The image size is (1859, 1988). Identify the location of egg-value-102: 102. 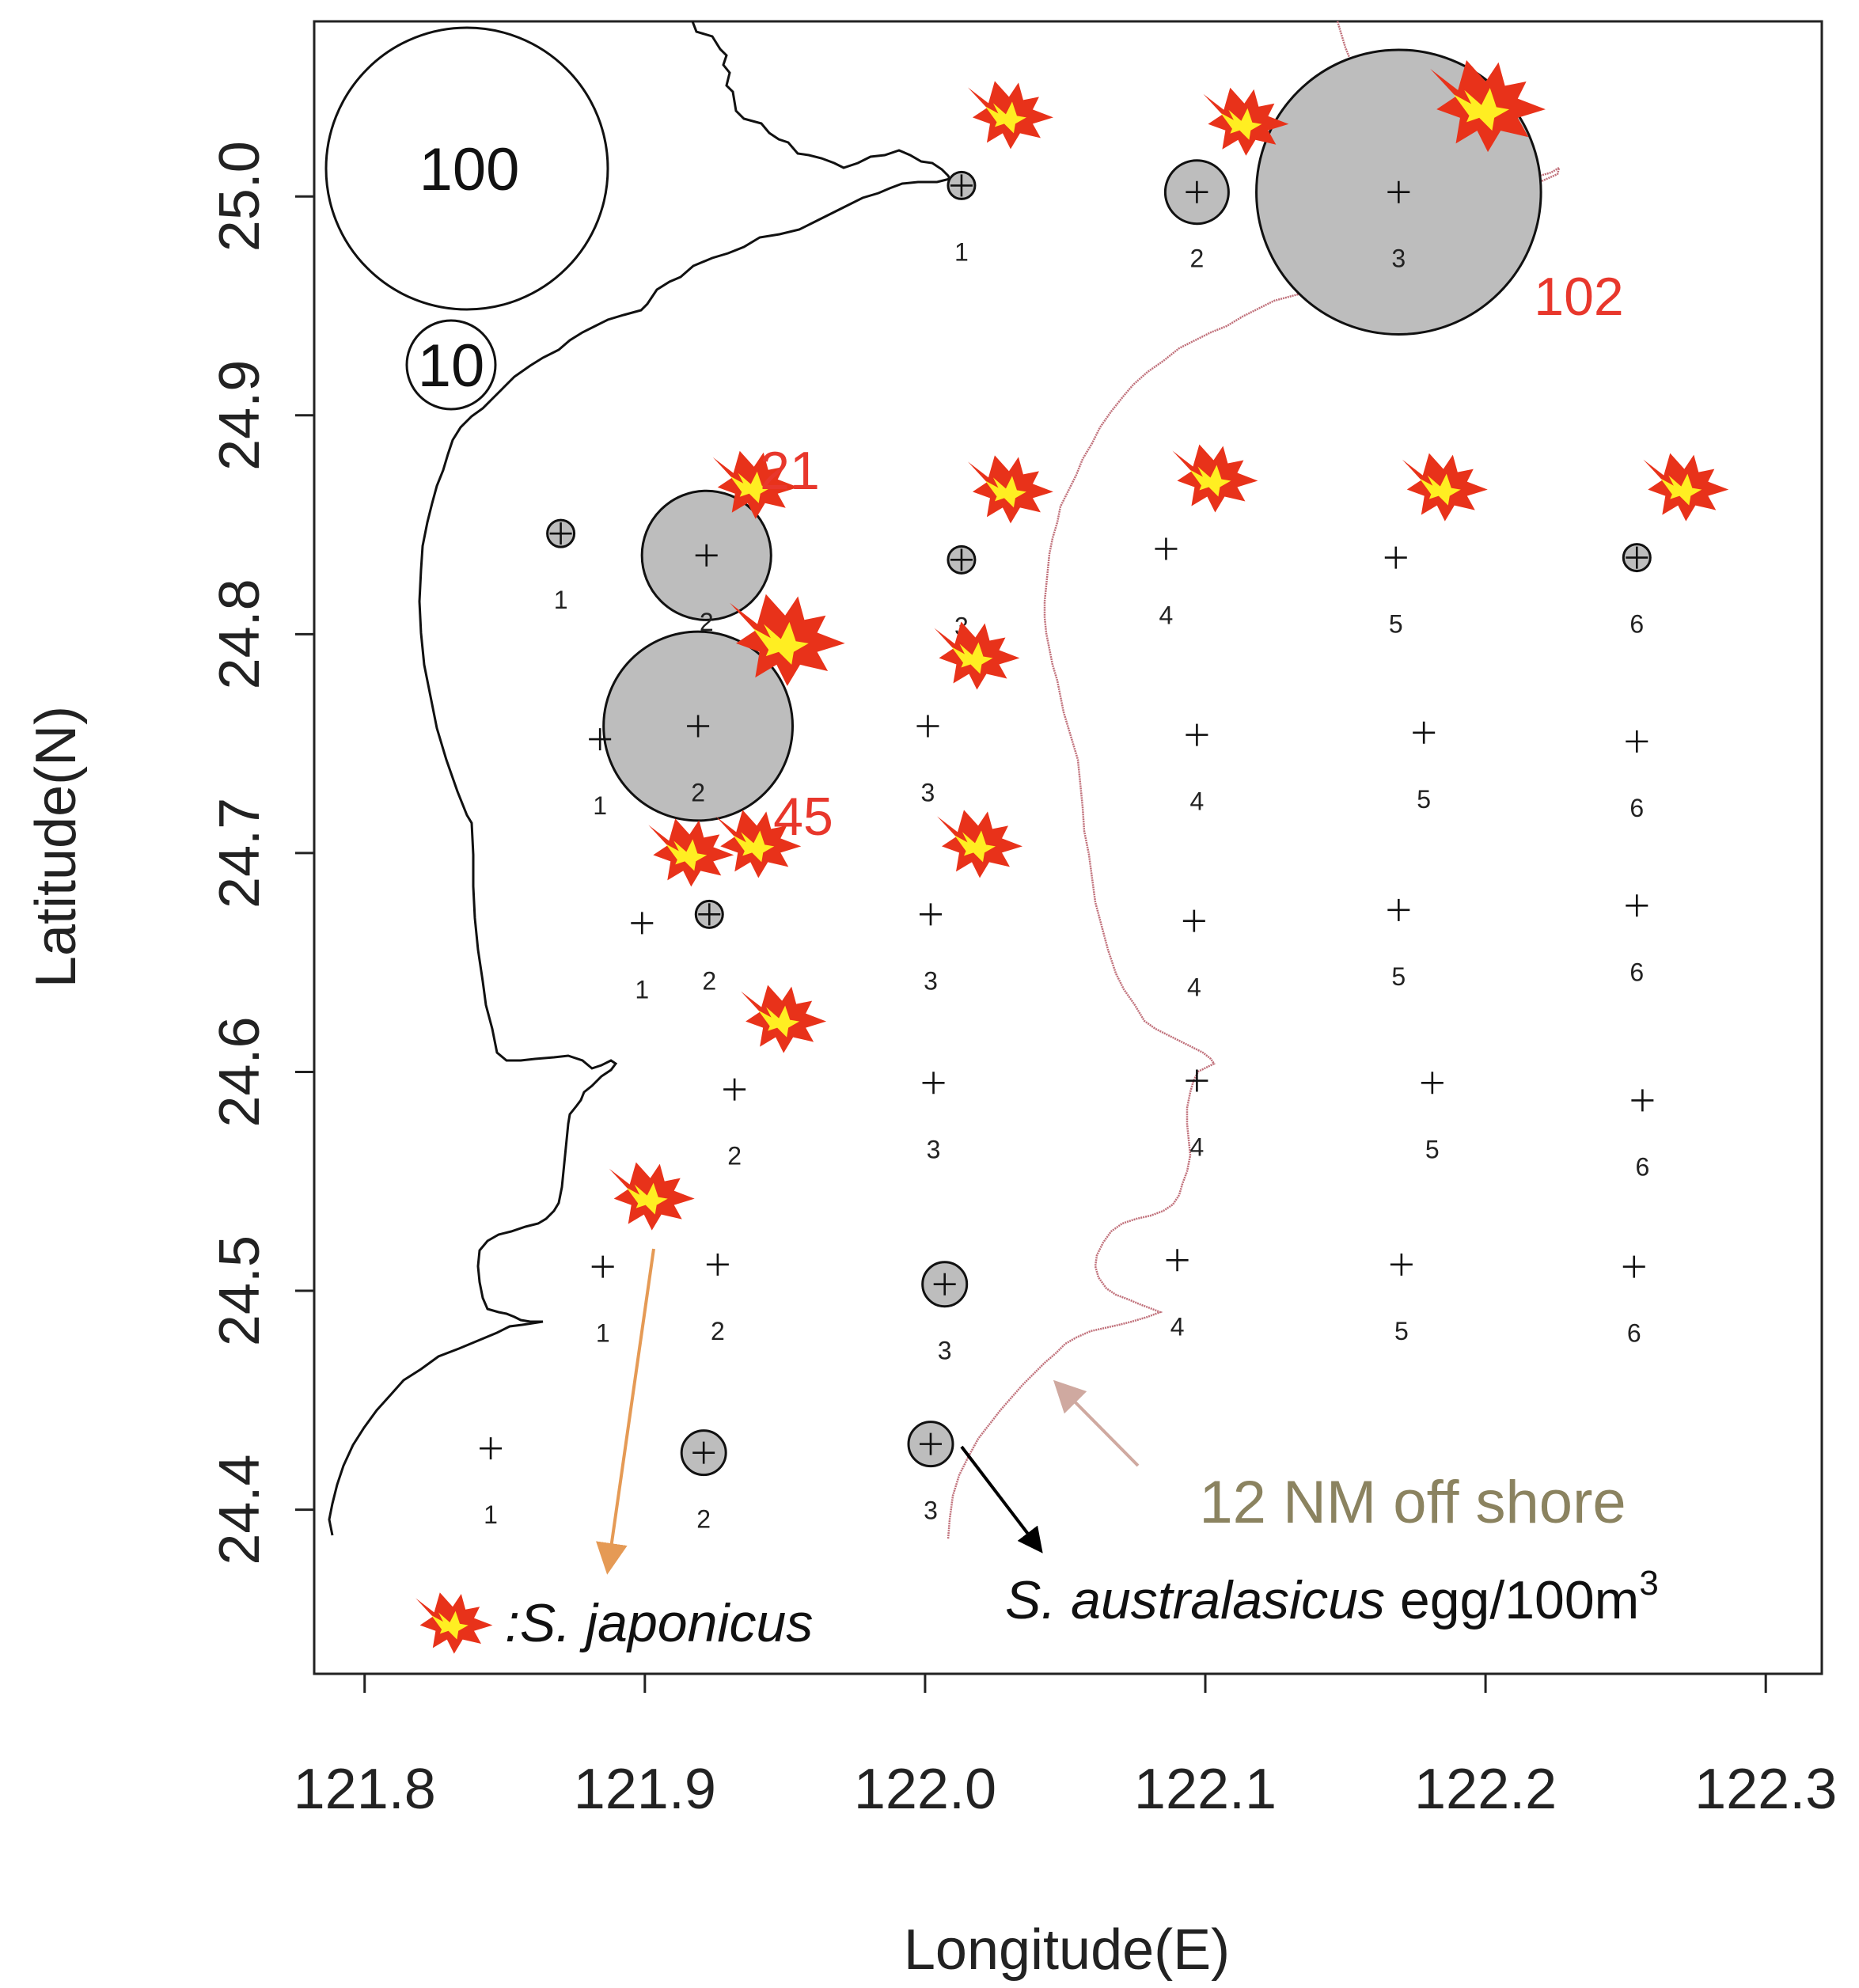
(1578, 297).